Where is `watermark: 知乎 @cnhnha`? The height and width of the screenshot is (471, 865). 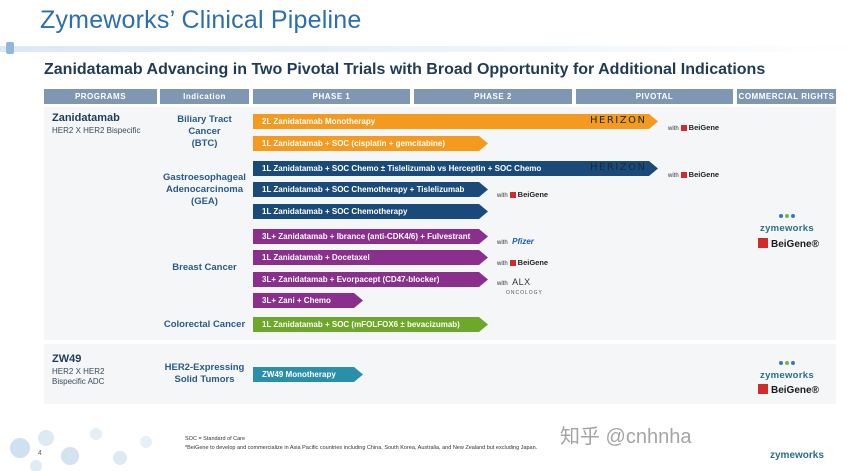 watermark: 知乎 @cnhnha is located at coordinates (626, 437).